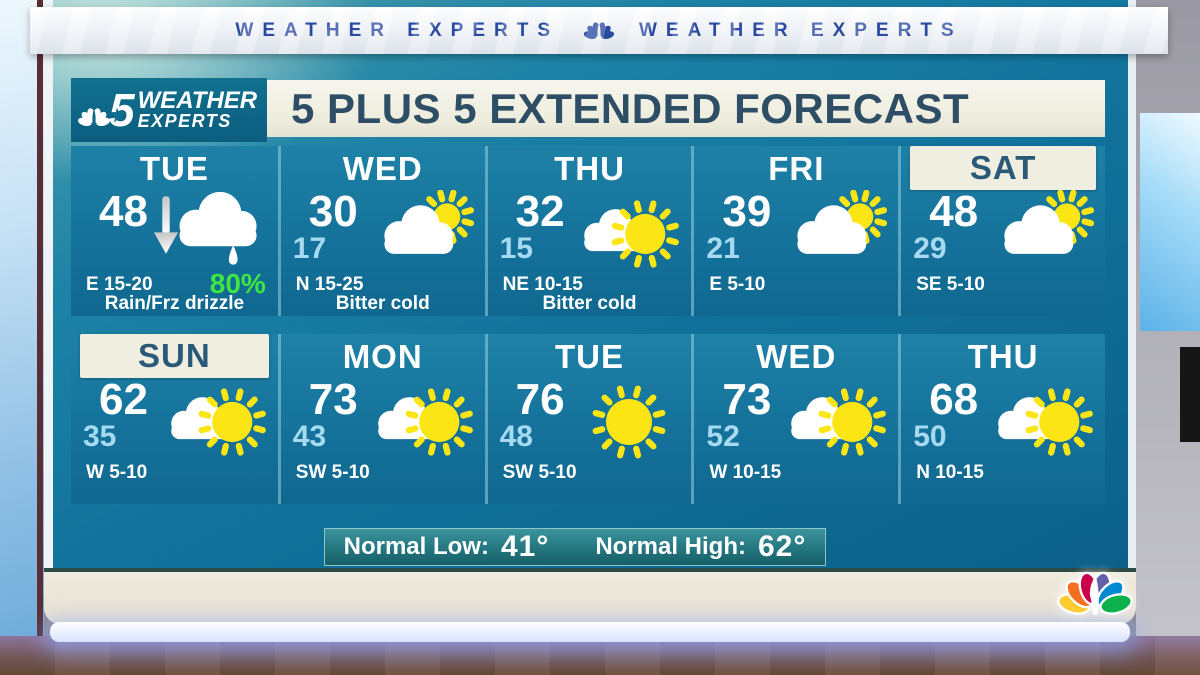  I want to click on forecast-cell-mon2: MON 73 43 SW 5-10, so click(381, 419).